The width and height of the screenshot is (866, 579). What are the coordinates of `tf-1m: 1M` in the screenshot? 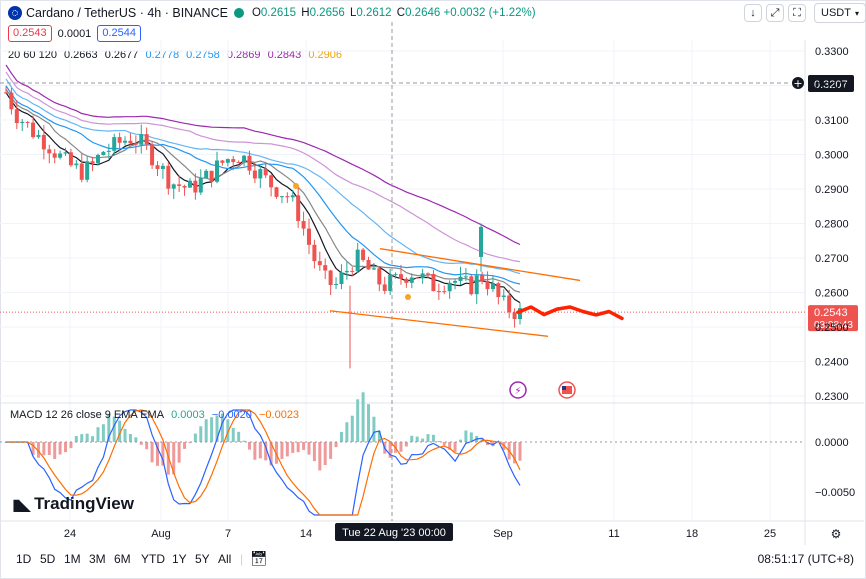 It's located at (72, 559).